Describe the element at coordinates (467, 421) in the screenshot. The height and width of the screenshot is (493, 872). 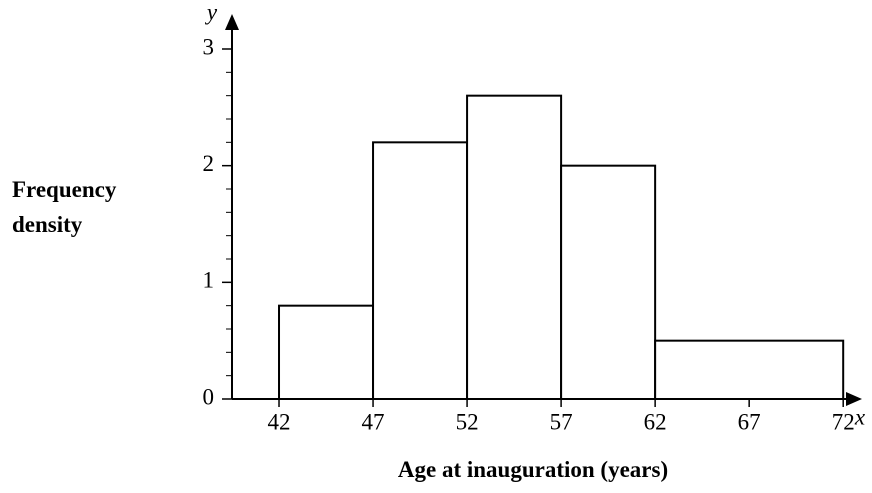
I see `x-tick-label: 52` at that location.